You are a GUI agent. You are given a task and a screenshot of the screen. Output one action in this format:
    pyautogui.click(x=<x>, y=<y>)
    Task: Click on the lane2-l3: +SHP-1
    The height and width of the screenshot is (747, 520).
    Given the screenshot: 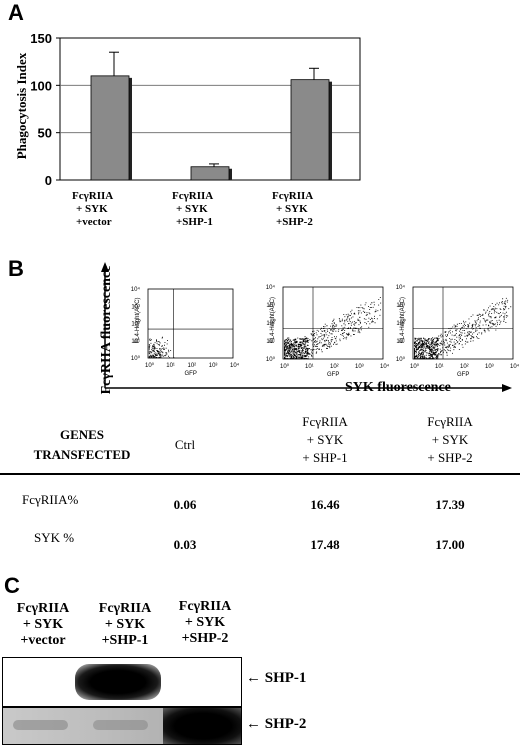 What is the action you would take?
    pyautogui.click(x=125, y=640)
    